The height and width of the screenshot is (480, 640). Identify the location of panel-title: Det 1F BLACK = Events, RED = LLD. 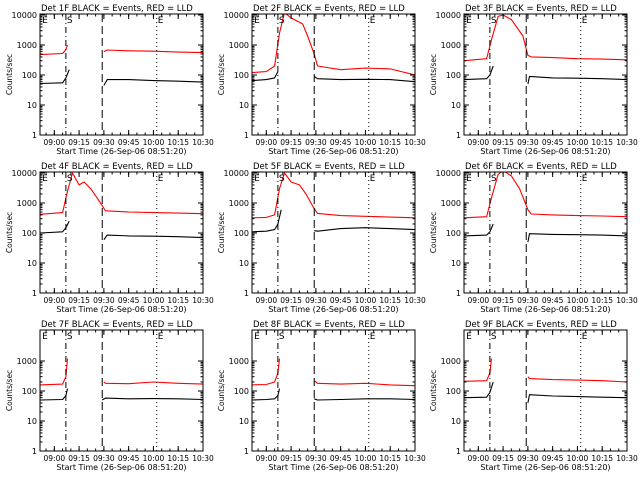
(117, 9).